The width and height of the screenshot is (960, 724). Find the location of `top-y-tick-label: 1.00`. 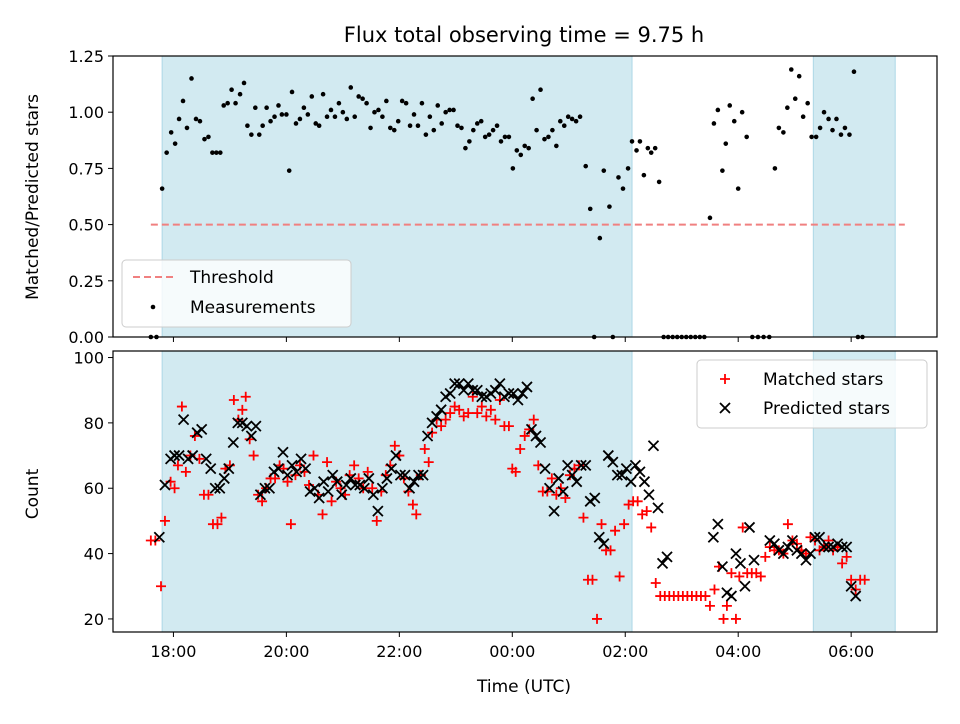

top-y-tick-label: 1.00 is located at coordinates (86, 112).